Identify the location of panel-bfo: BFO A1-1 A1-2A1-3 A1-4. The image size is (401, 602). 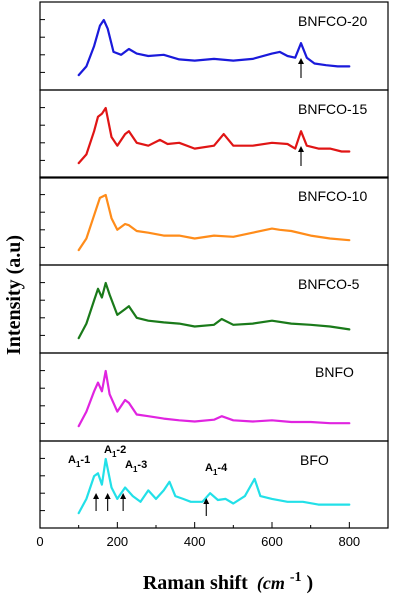
(214, 484).